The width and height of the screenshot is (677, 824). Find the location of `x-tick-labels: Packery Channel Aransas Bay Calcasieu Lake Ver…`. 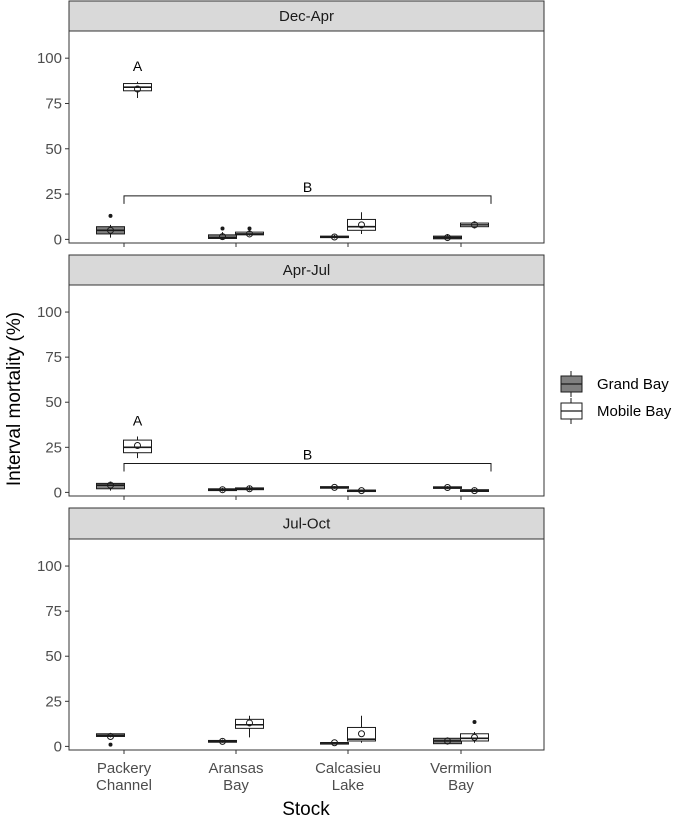

x-tick-labels: Packery Channel Aransas Bay Calcasieu Lake Ver… is located at coordinates (294, 777).